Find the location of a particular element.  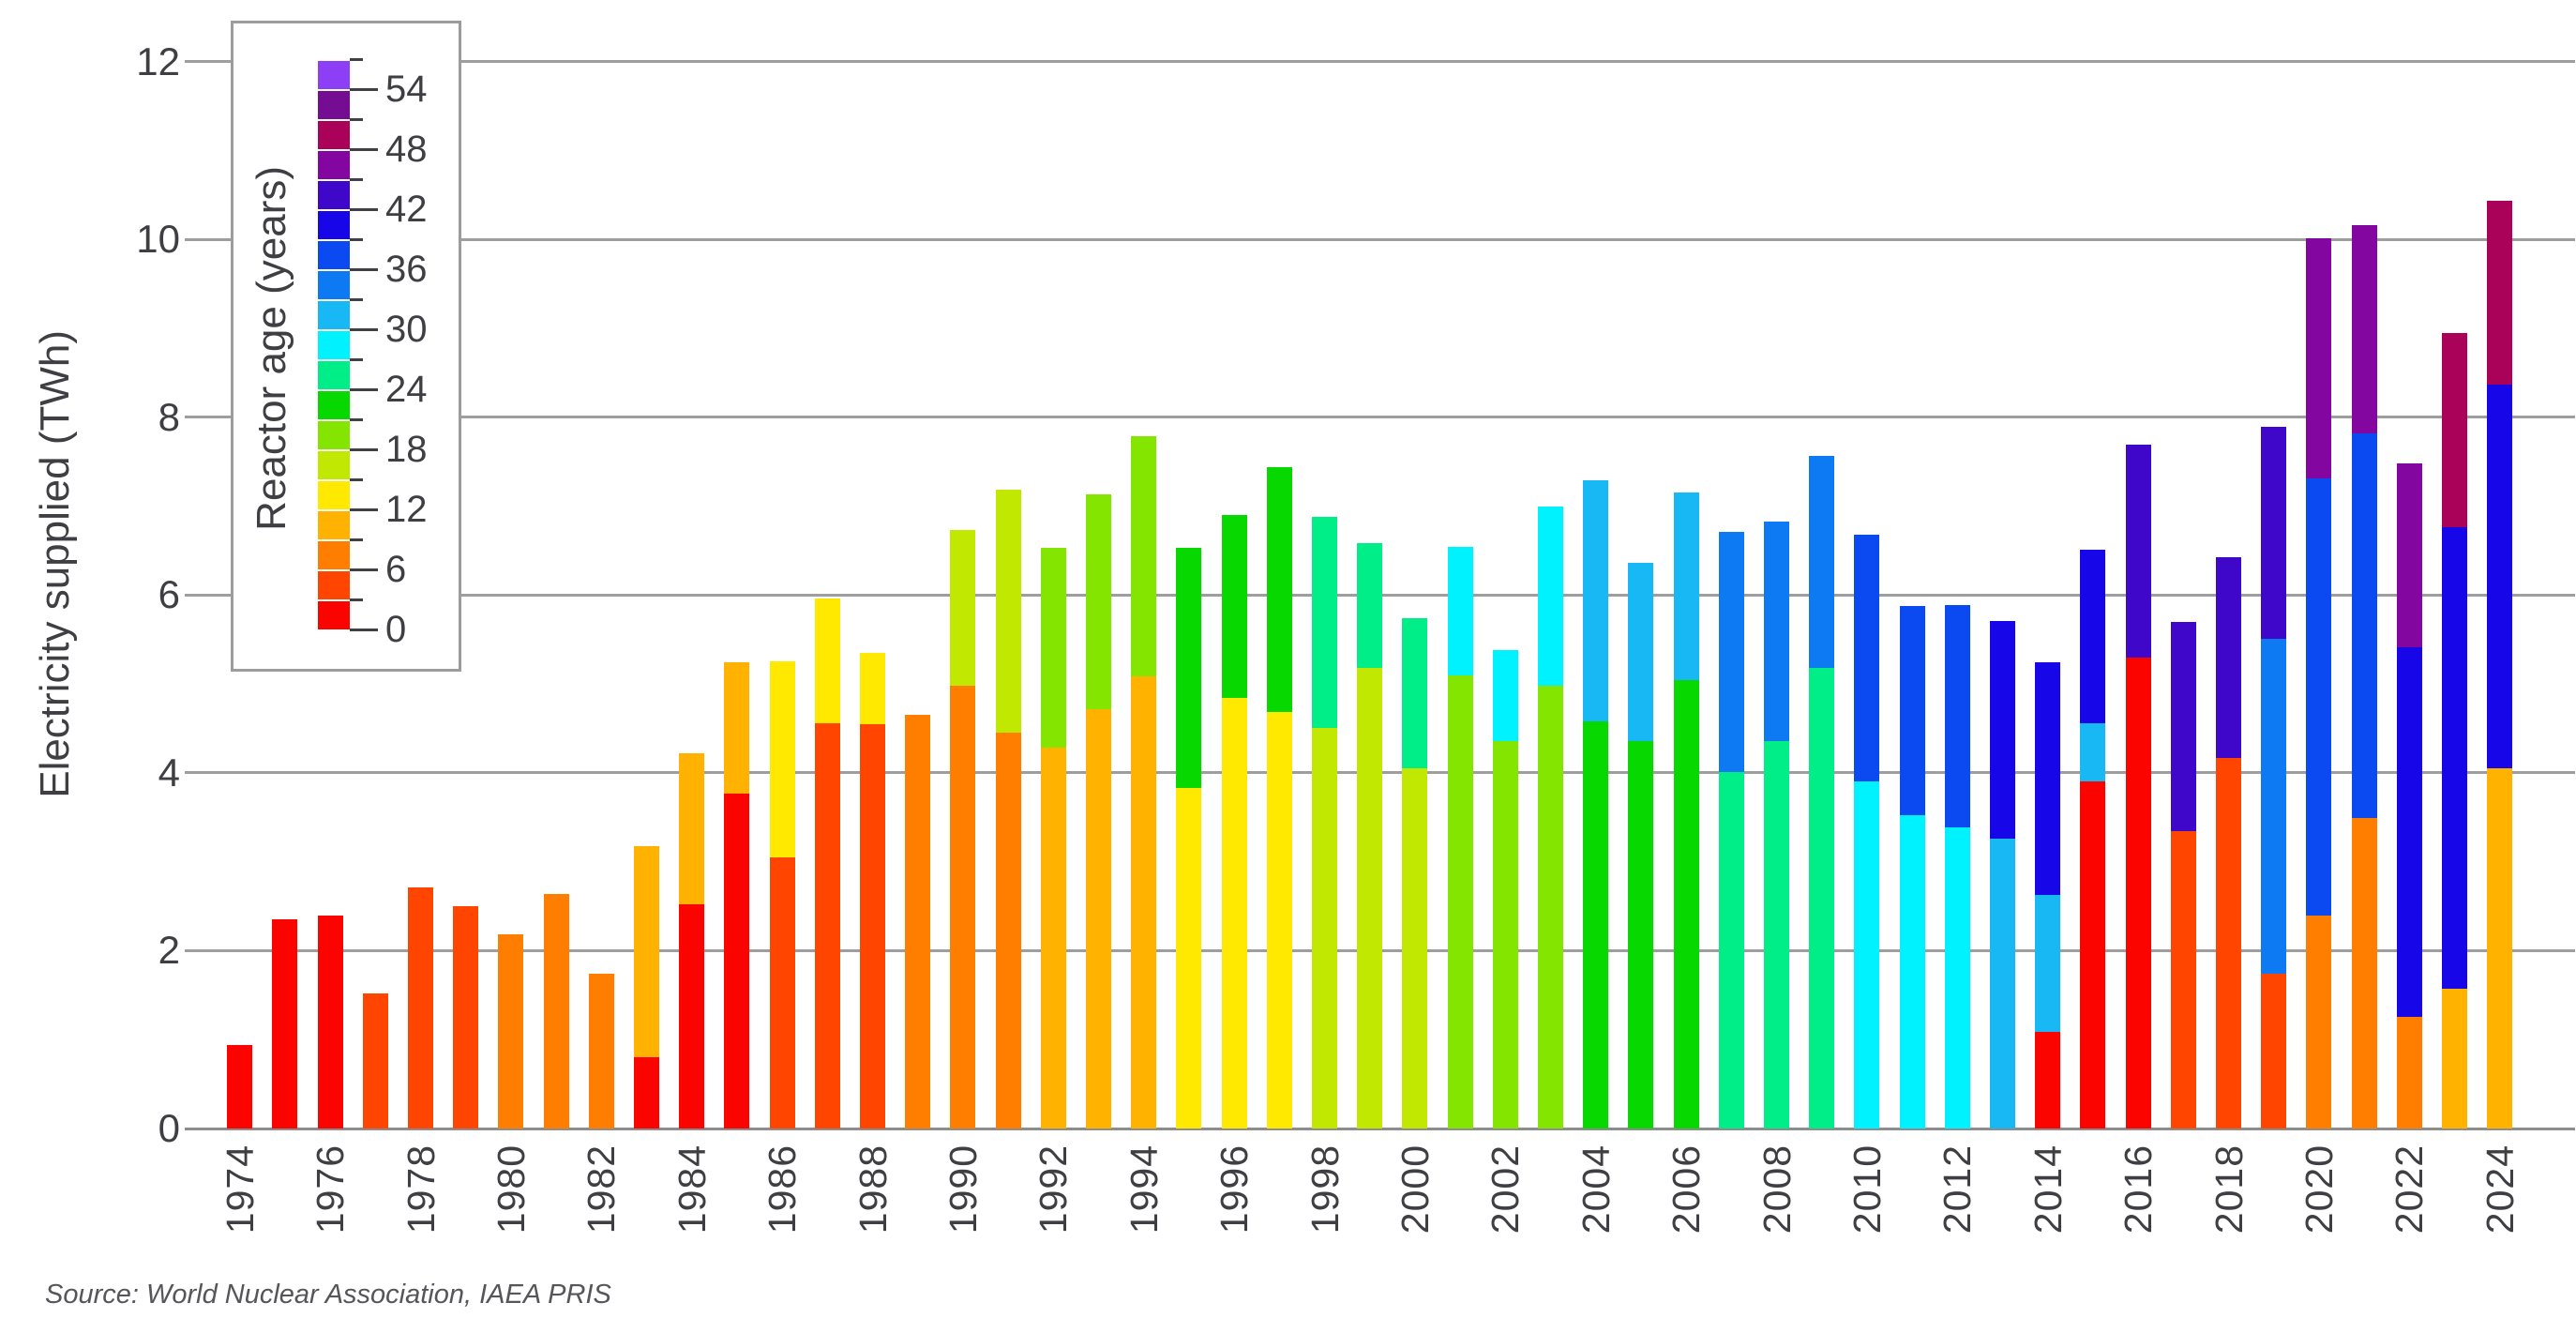

x-tick-label-2014: 2014 is located at coordinates (2048, 1189).